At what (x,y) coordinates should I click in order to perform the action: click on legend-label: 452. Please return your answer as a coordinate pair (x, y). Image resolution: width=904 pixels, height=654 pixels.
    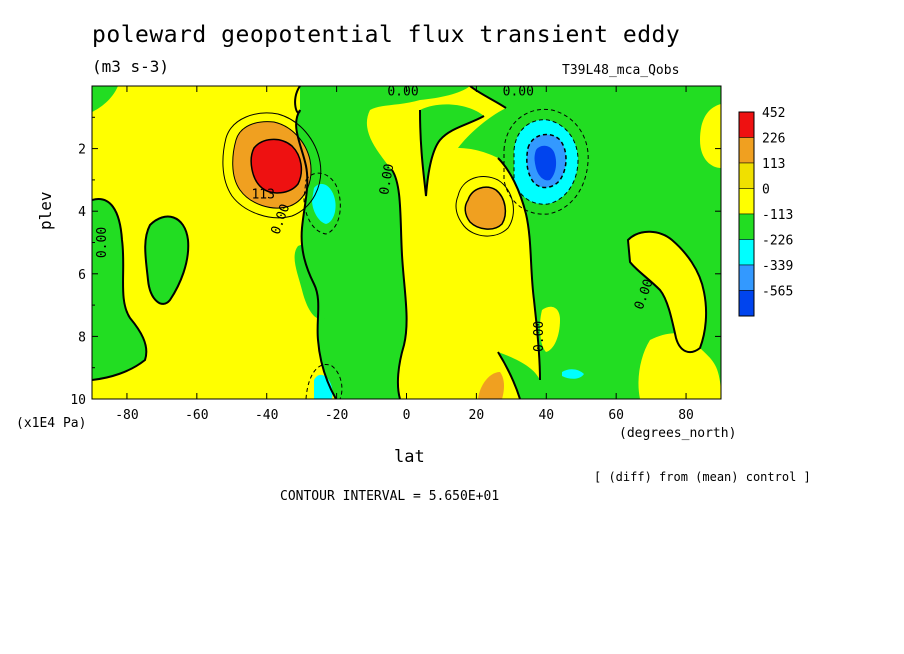
    Looking at the image, I should click on (773, 113).